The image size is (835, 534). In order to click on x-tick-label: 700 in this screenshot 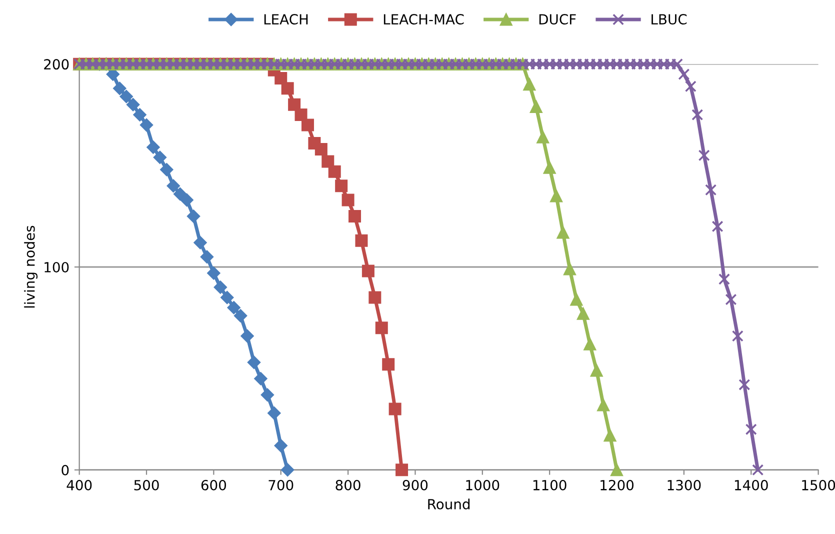, I will do `click(281, 485)`.